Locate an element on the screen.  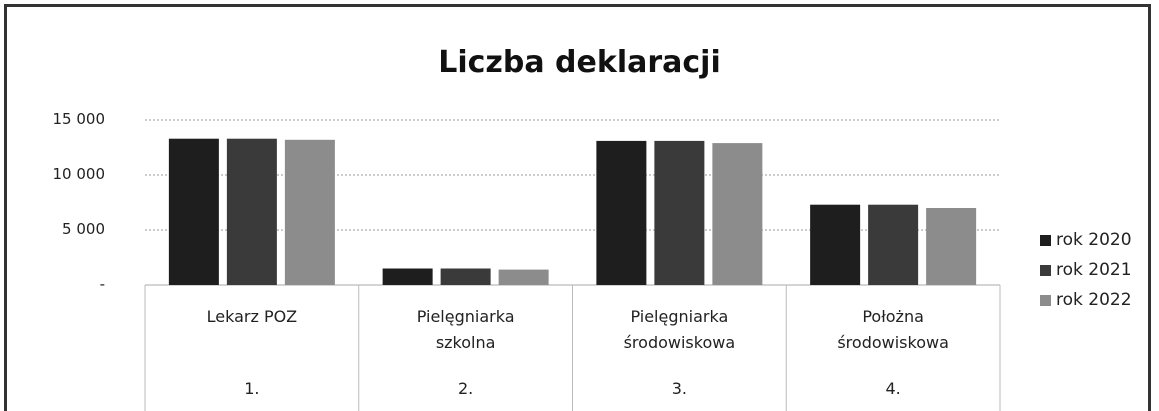
y-tick-label: 10 000 is located at coordinates (79, 174).